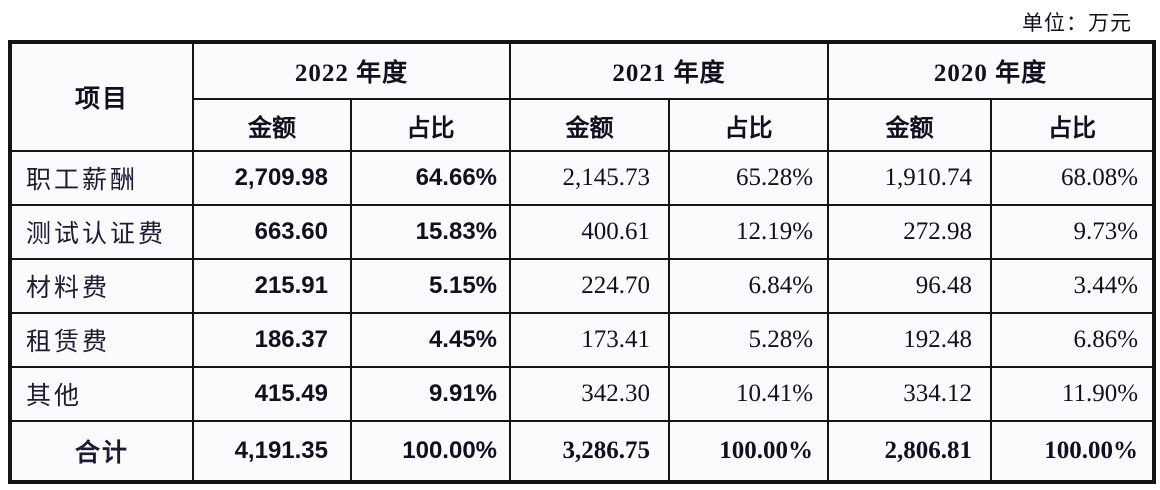 This screenshot has height=490, width=1160. I want to click on total-amount-2022: 4,191.35, so click(272, 451).